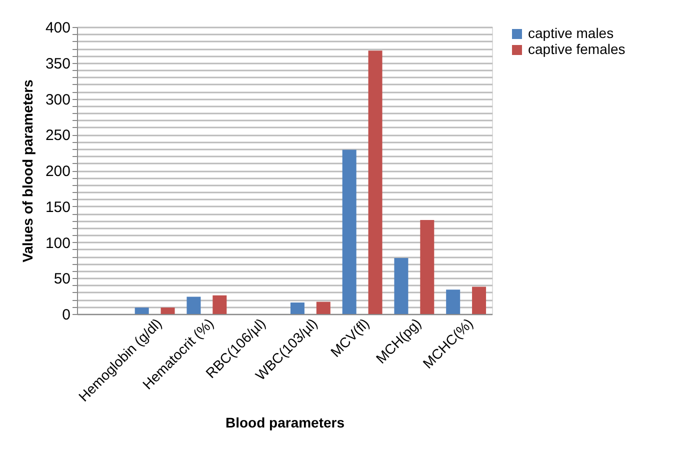 Image resolution: width=673 pixels, height=474 pixels. Describe the element at coordinates (571, 33) in the screenshot. I see `legend-label: captive males` at that location.